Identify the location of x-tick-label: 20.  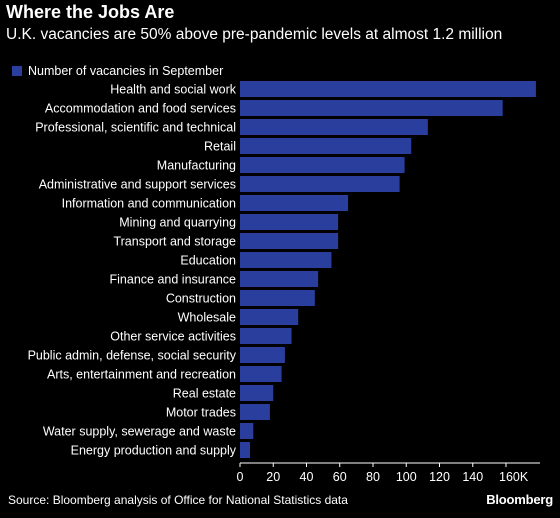
(273, 477).